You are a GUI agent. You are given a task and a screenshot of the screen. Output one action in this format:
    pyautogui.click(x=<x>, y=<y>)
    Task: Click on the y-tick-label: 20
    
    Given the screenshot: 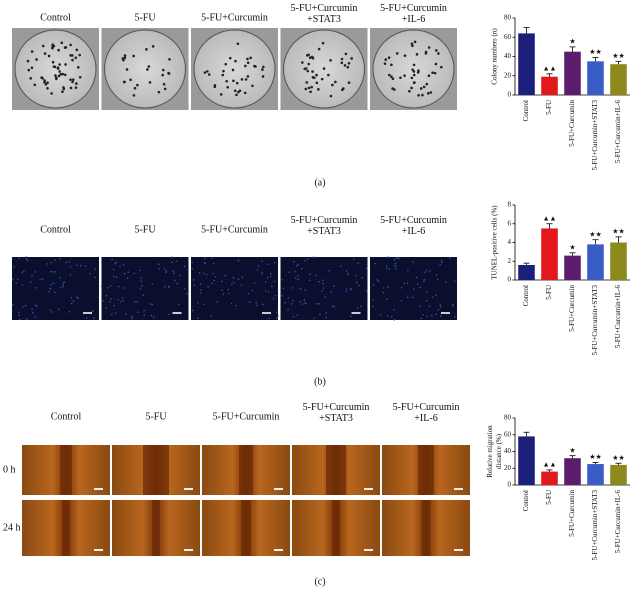 What is the action you would take?
    pyautogui.click(x=508, y=468)
    